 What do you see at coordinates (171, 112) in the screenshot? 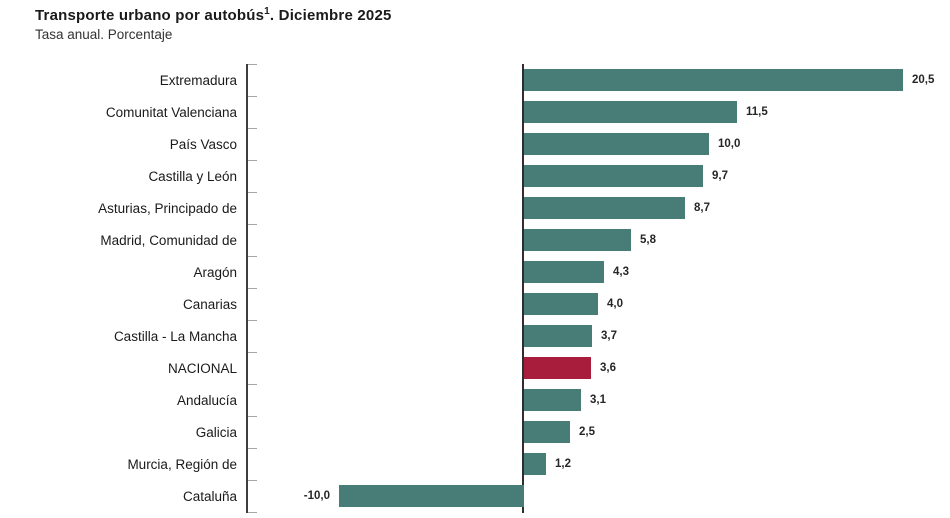
I see `category-label: Comunitat Valenciana` at bounding box center [171, 112].